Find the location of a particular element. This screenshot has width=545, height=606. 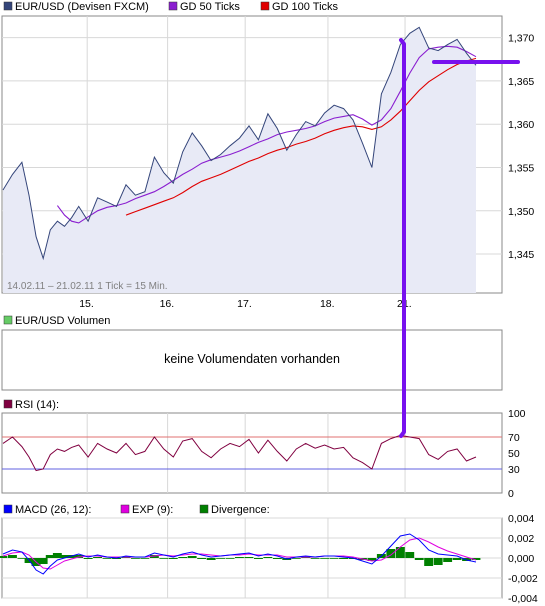

price-x-tick-label: 17. is located at coordinates (244, 304).